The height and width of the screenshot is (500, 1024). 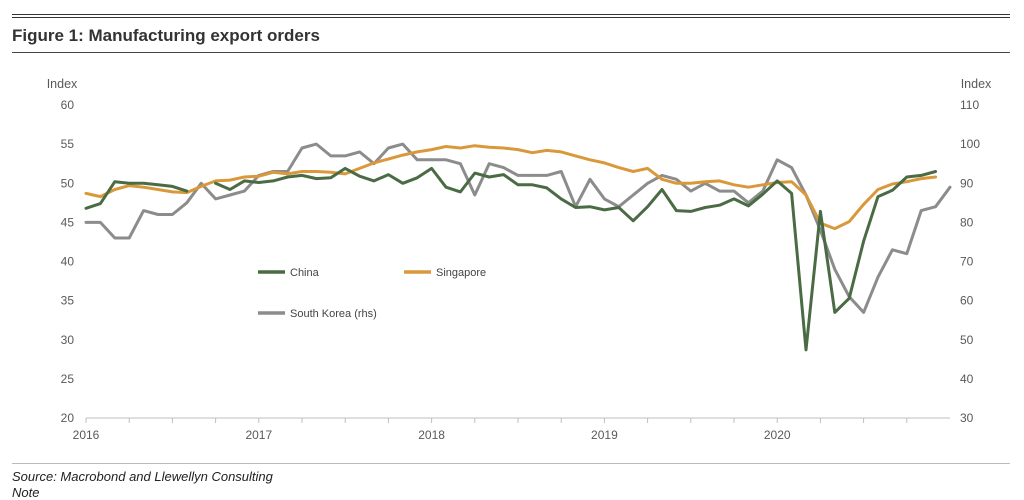 I want to click on y-tick-right-50: 50, so click(x=967, y=340).